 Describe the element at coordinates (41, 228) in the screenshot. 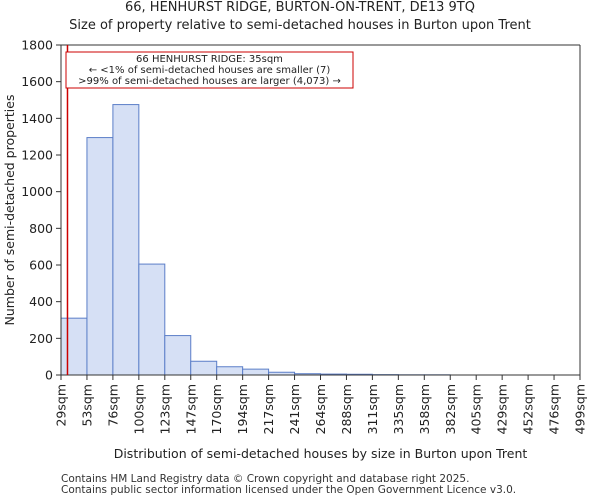

I see `y-tick-label: 800` at that location.